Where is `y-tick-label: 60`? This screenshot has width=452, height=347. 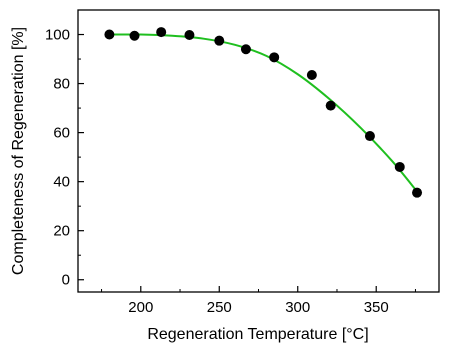 y-tick-label: 60 is located at coordinates (61, 133).